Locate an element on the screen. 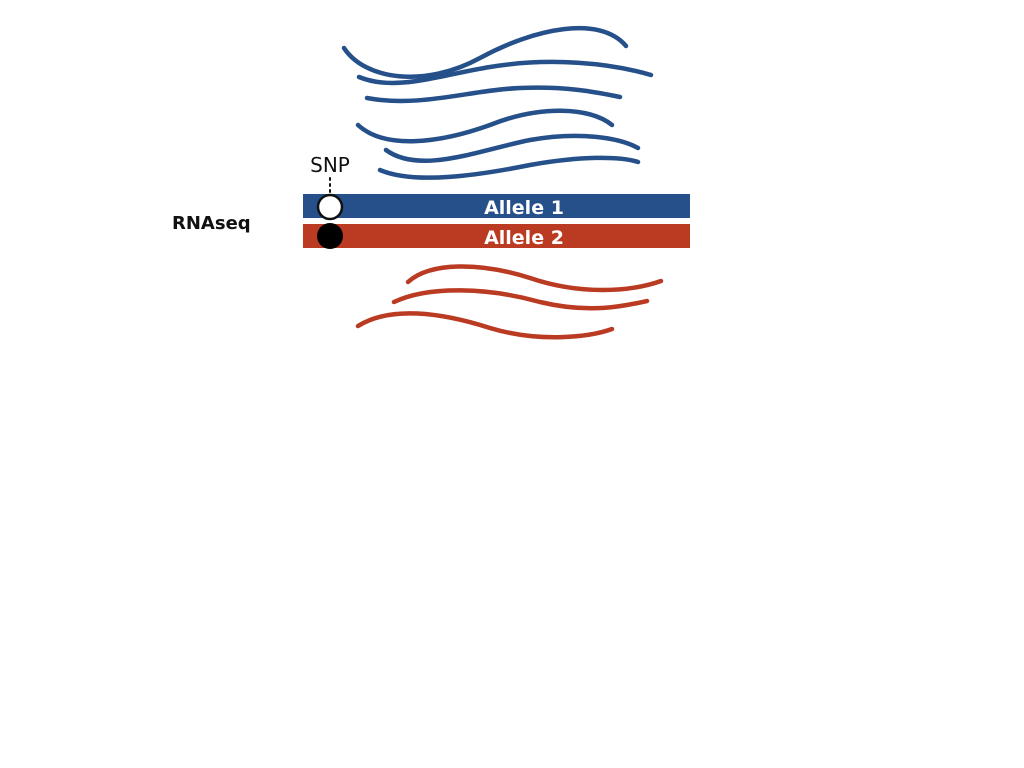 This screenshot has height=768, width=1024. allele-1-bar: Allele 1 is located at coordinates (496, 207).